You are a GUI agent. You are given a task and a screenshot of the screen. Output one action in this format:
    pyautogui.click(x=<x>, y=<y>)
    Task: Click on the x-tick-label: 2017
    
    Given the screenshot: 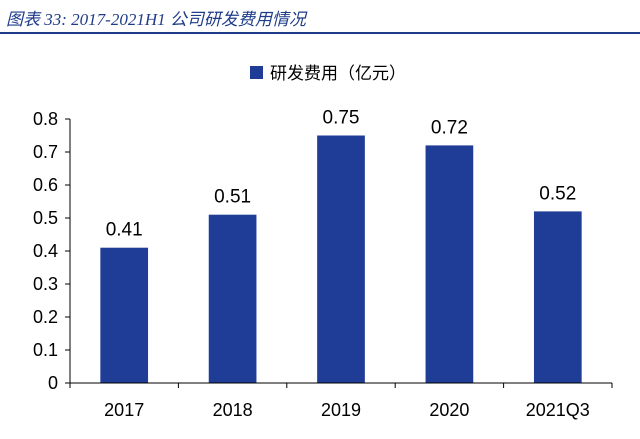 What is the action you would take?
    pyautogui.click(x=124, y=410)
    